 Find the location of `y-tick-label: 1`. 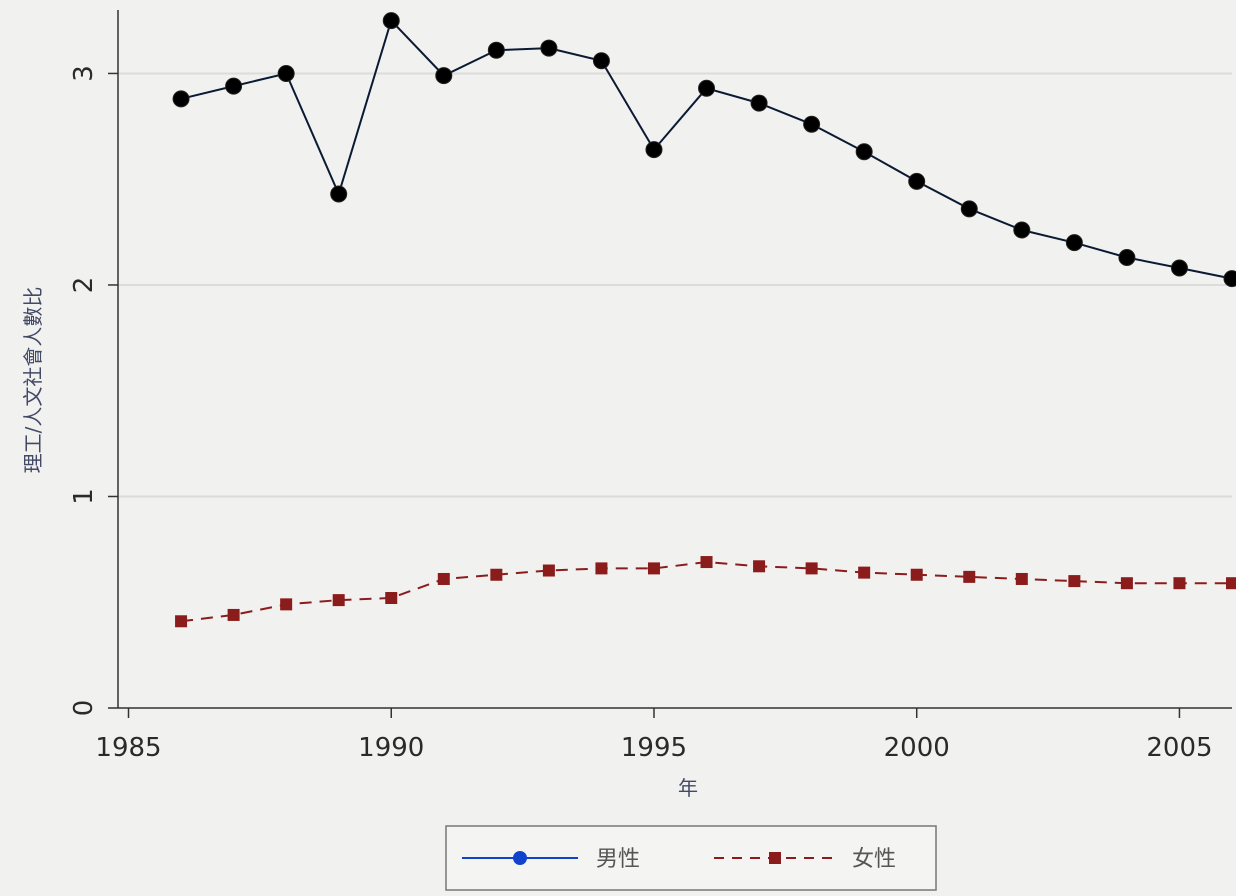

y-tick-label: 1 is located at coordinates (84, 496).